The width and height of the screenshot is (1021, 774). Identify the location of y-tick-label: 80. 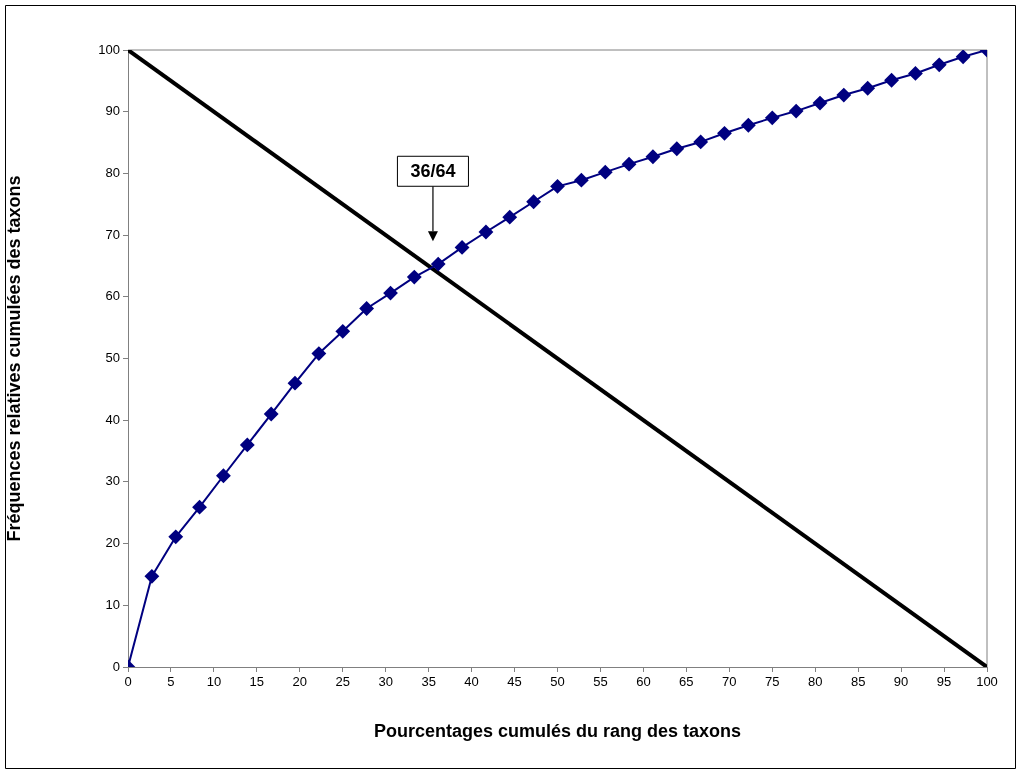
(112, 172).